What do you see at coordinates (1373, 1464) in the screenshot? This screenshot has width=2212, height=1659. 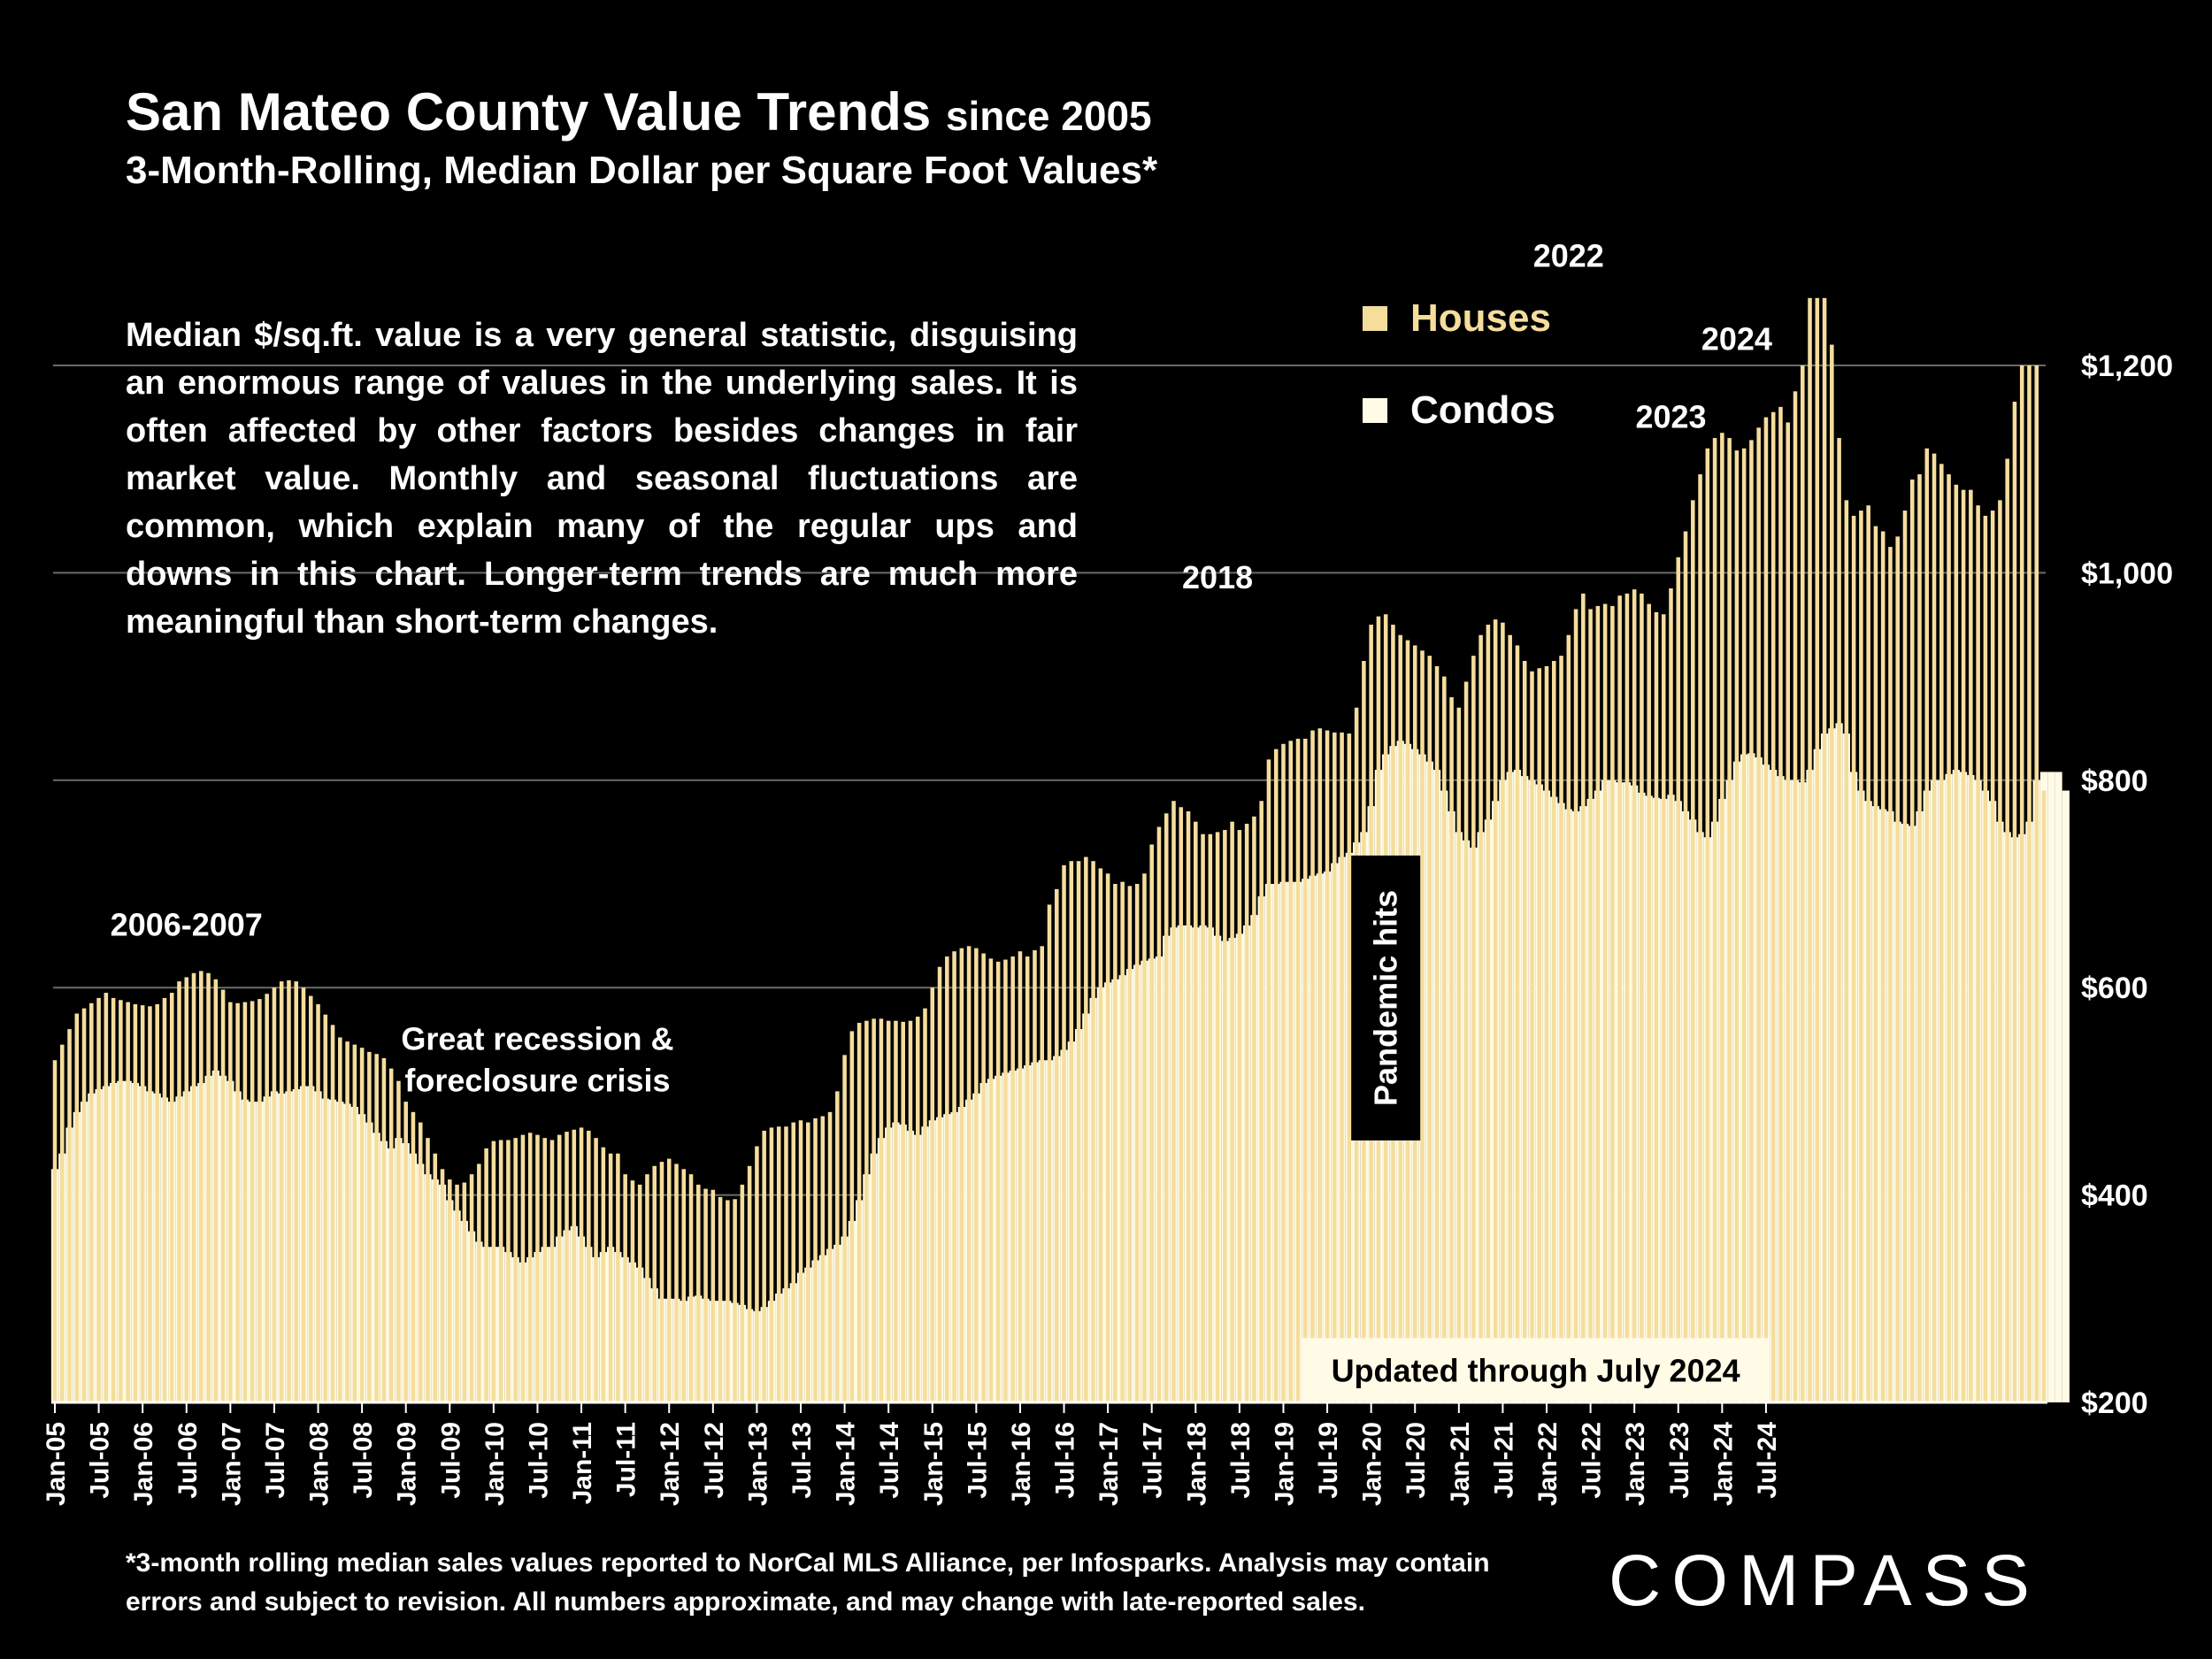 I see `x-tick-label: Jan-20` at bounding box center [1373, 1464].